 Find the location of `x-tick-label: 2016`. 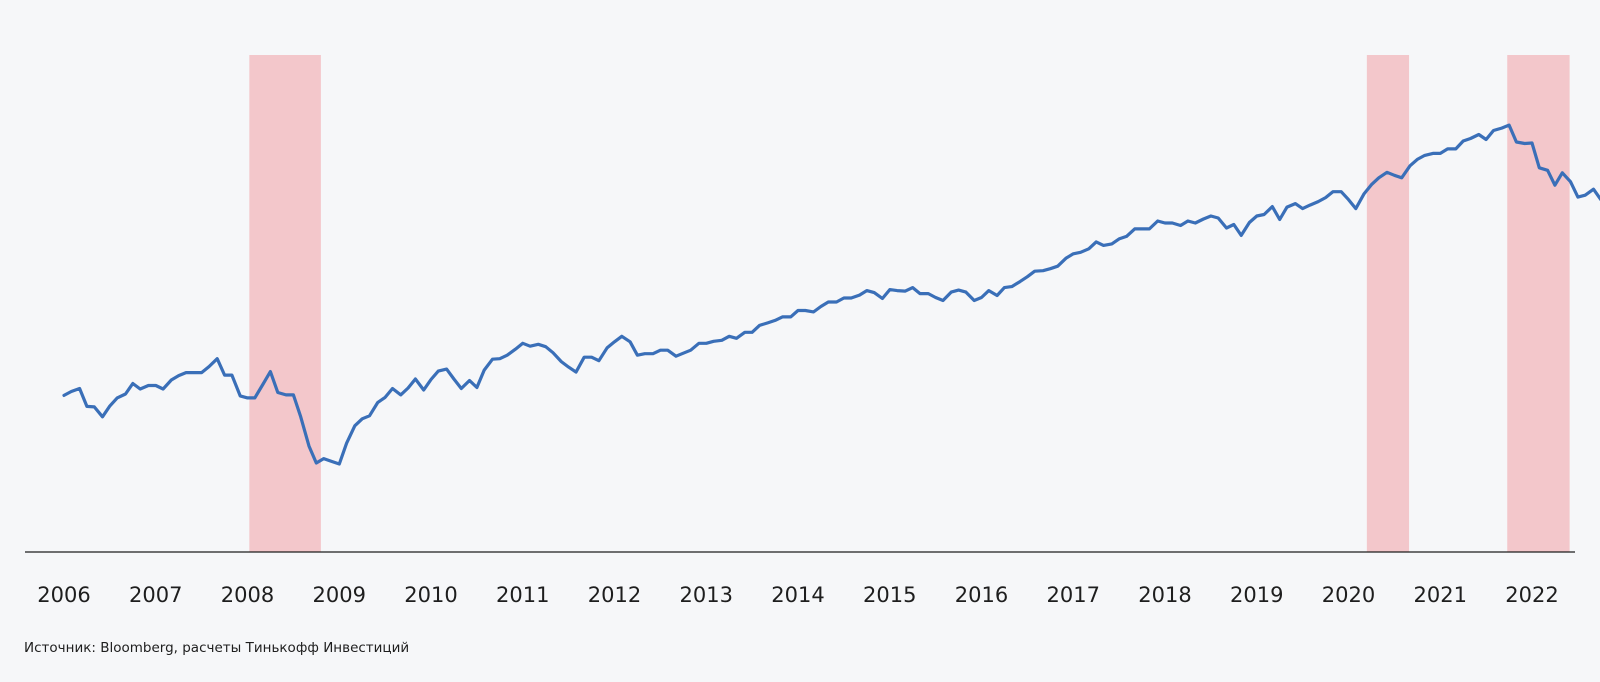

x-tick-label: 2016 is located at coordinates (981, 595).